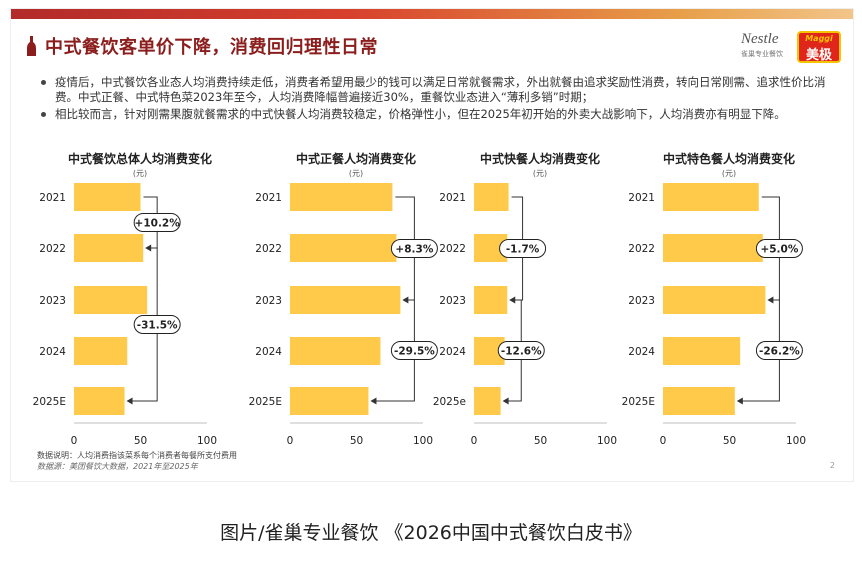  Describe the element at coordinates (137, 455) in the screenshot. I see `data-note-text: 数据说明：人均消费指该菜系每个消费者每餐所支付费用` at that location.